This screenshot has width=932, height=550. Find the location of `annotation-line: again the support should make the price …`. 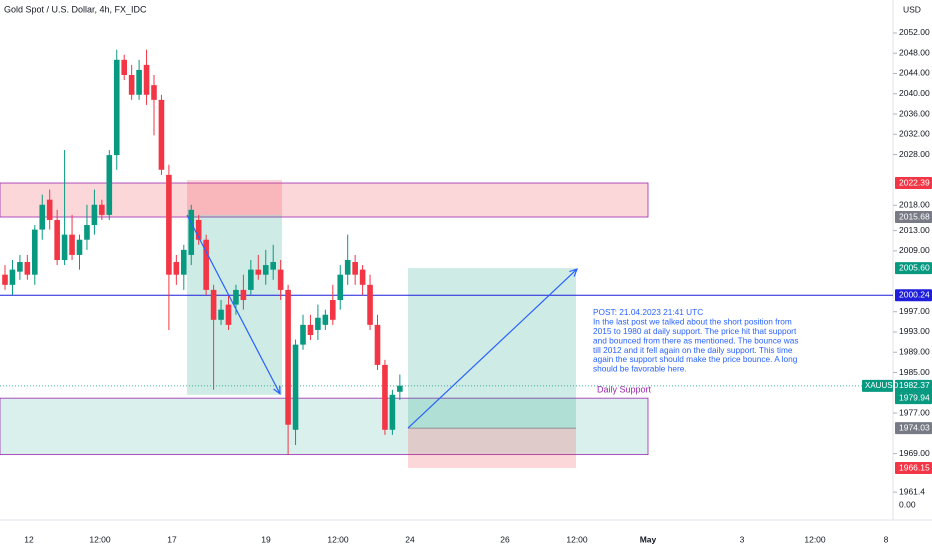

annotation-line: again the support should make the price … is located at coordinates (695, 359).